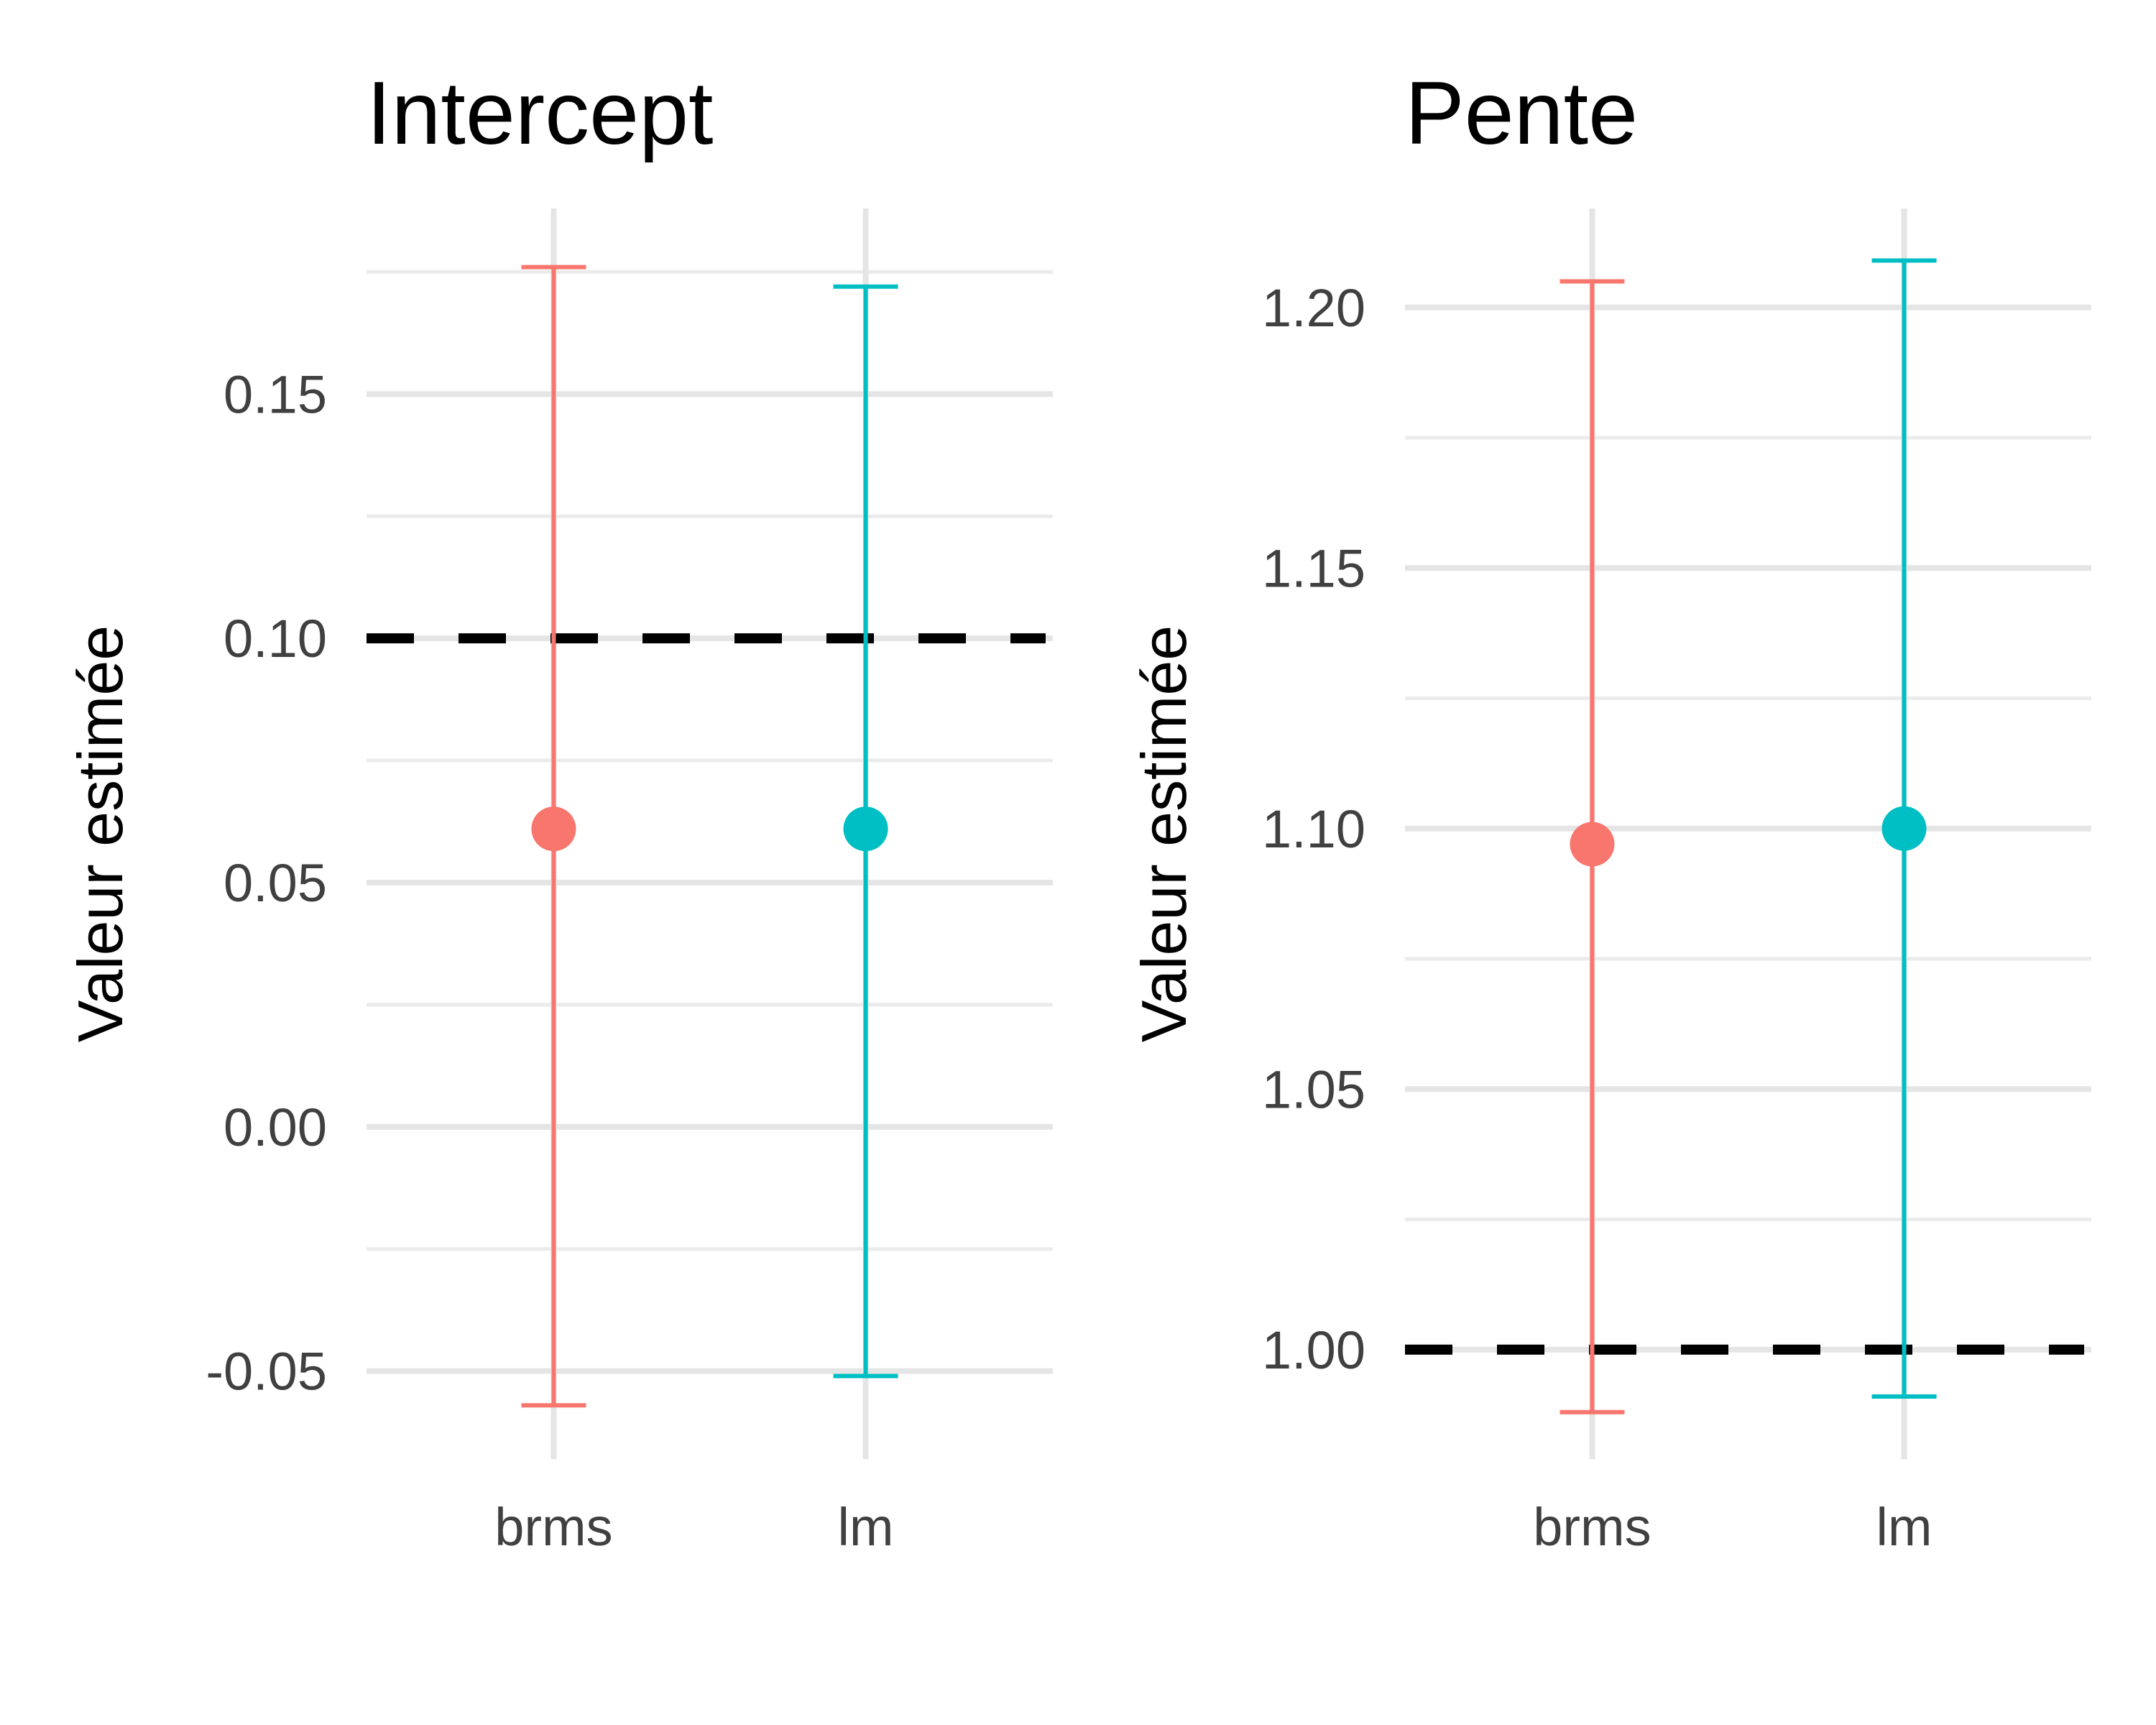 Image resolution: width=2156 pixels, height=1725 pixels. Describe the element at coordinates (1313, 568) in the screenshot. I see `y-tick-label: 1.15` at that location.